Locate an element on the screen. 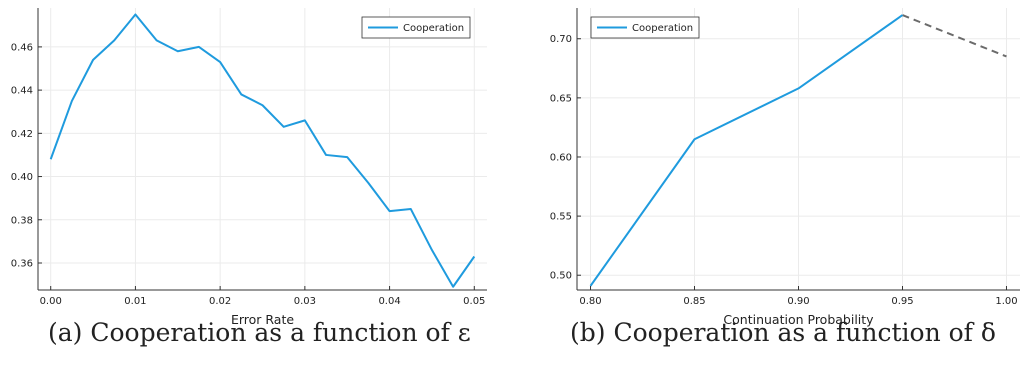 This screenshot has height=377, width=1026. y-tick-label: 0.65 is located at coordinates (561, 98).